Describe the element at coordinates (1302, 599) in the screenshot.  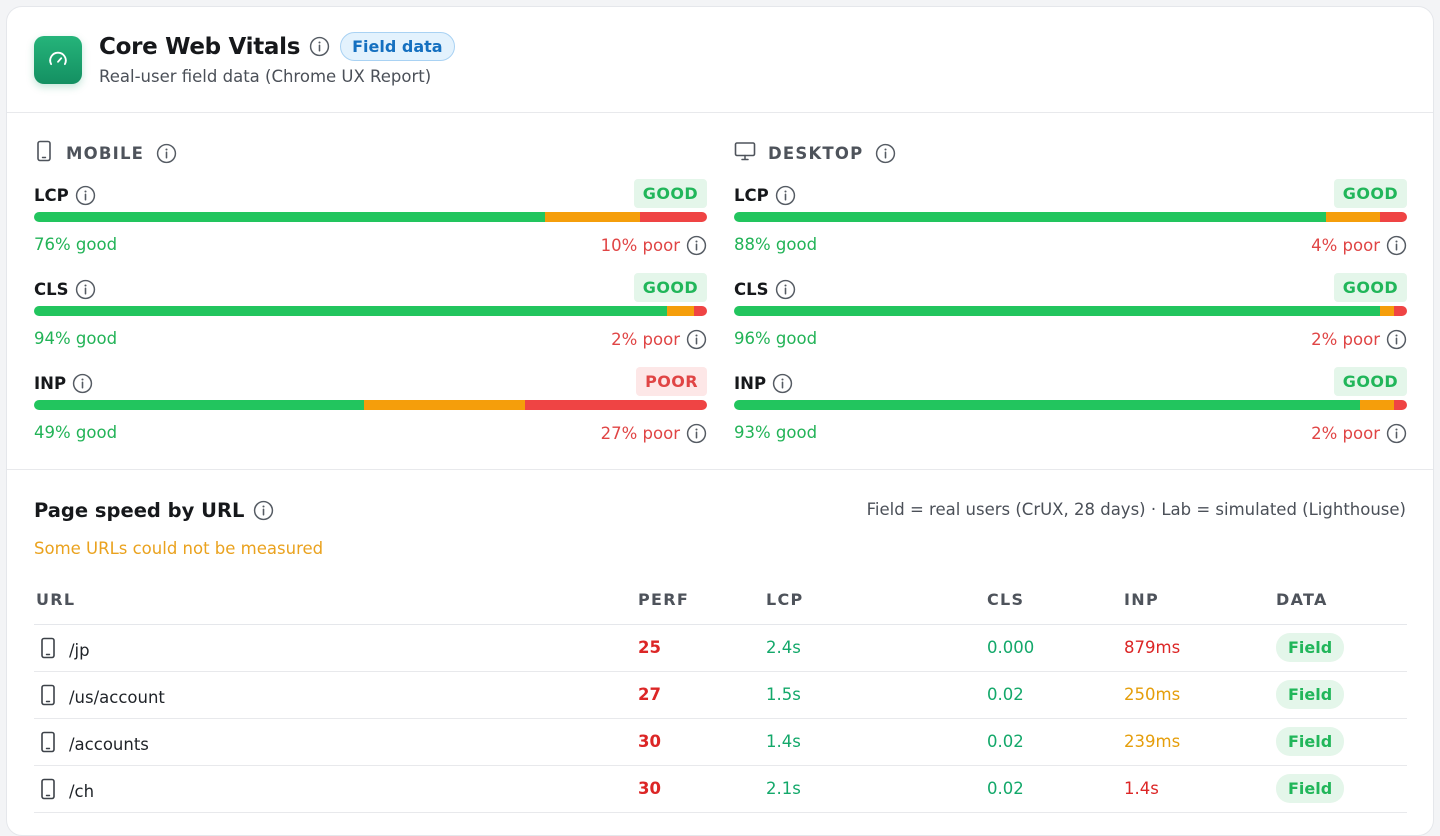
I see `column-header-data: DATA` at that location.